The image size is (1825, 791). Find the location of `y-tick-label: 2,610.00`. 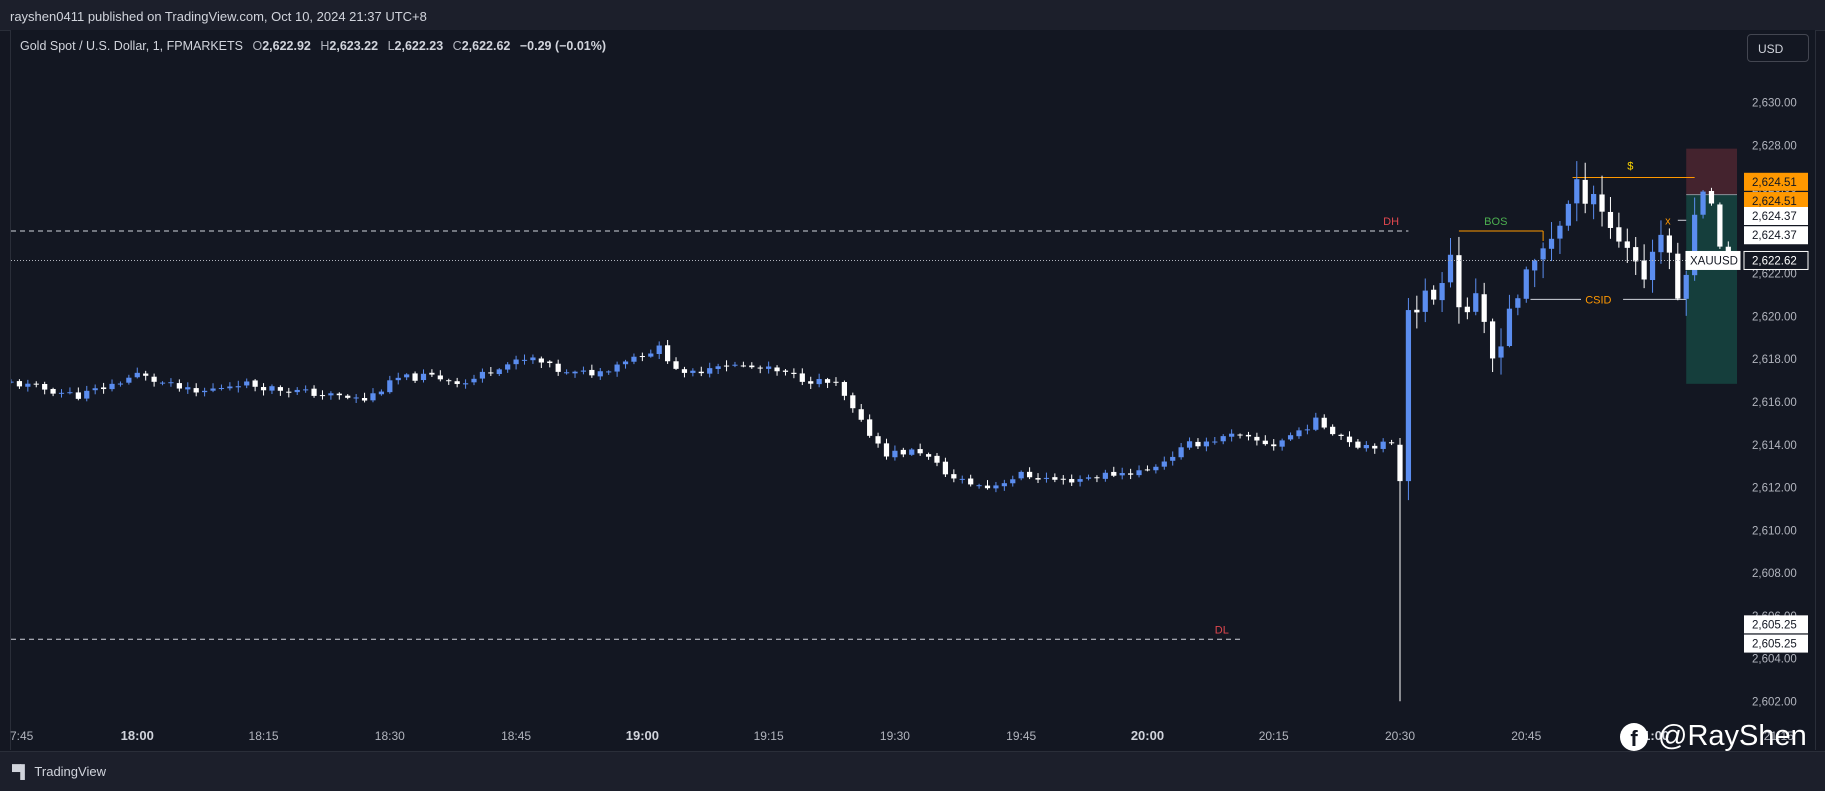

y-tick-label: 2,610.00 is located at coordinates (1774, 531).